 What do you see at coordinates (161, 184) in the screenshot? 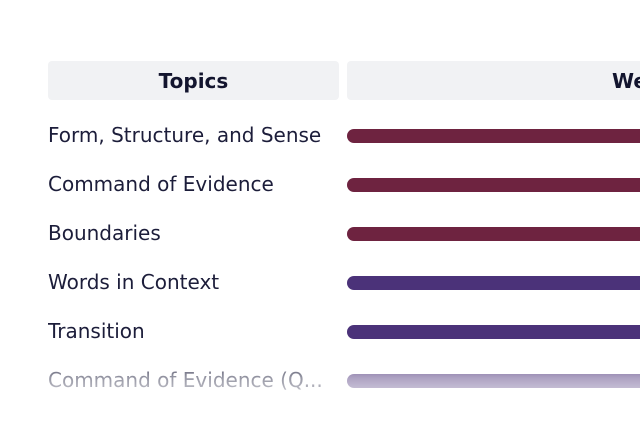
I see `topic-label: Command of Evidence` at bounding box center [161, 184].